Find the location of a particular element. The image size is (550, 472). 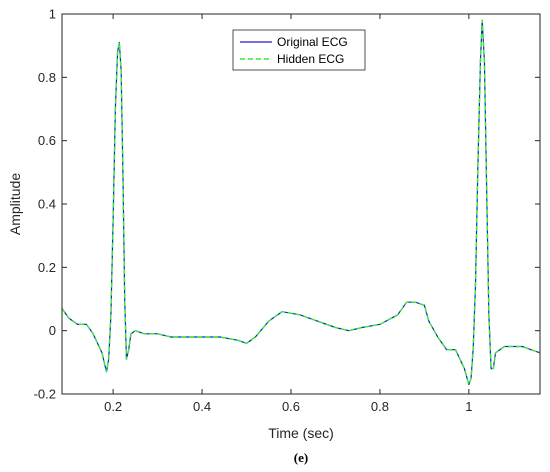

legend-label-hidden: Hidden ECG is located at coordinates (310, 59).